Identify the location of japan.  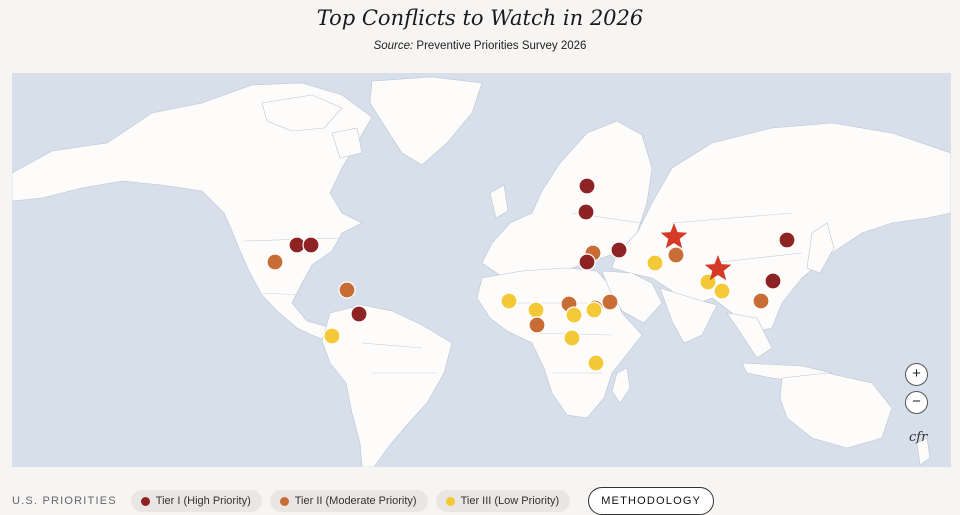
(820, 248).